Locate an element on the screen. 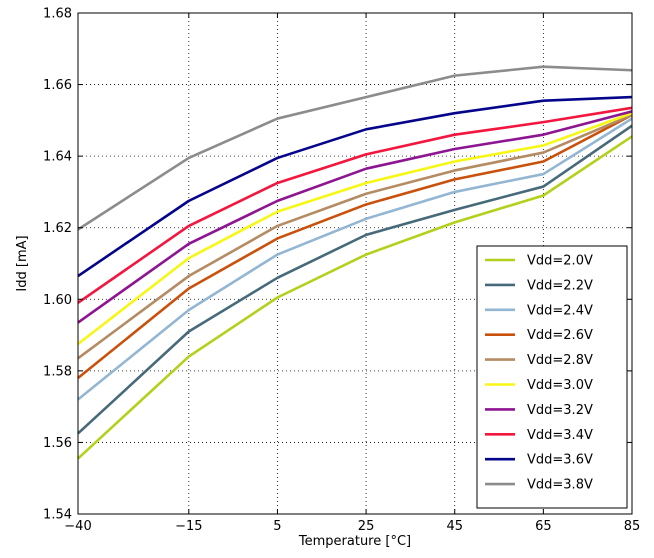 This screenshot has width=654, height=558. x-tick-label: 5 is located at coordinates (277, 526).